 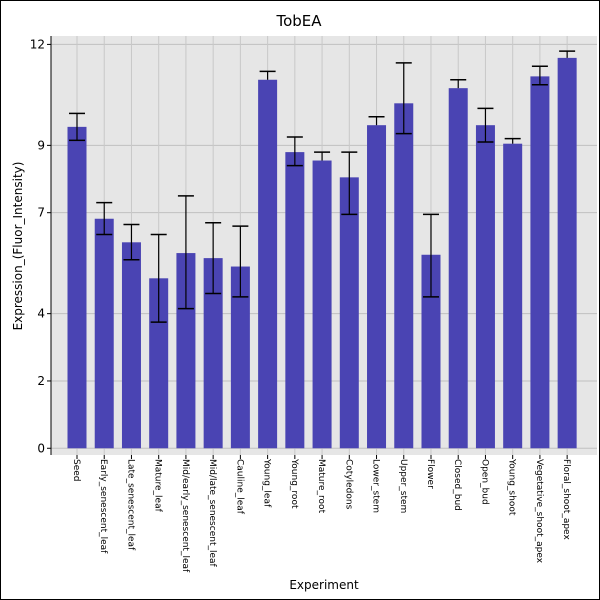 What do you see at coordinates (41, 213) in the screenshot?
I see `y-tick-label: 7` at bounding box center [41, 213].